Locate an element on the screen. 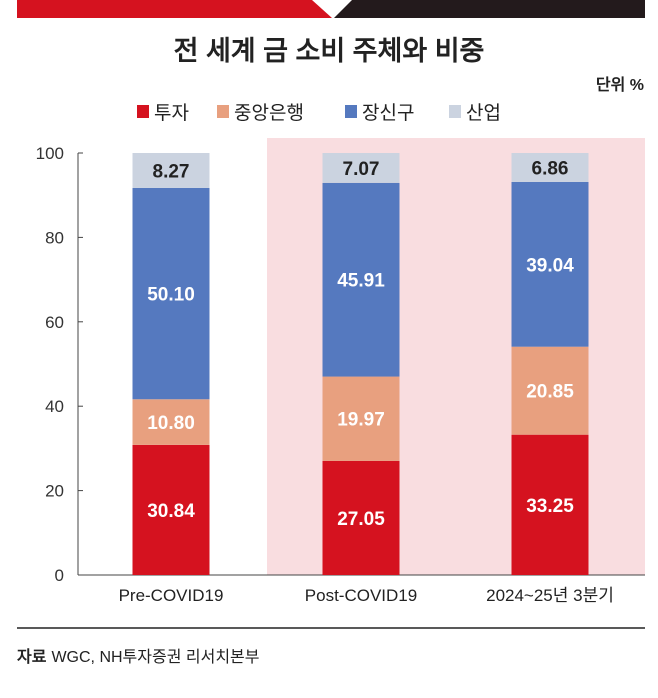  data-label: 20.85 is located at coordinates (550, 392).